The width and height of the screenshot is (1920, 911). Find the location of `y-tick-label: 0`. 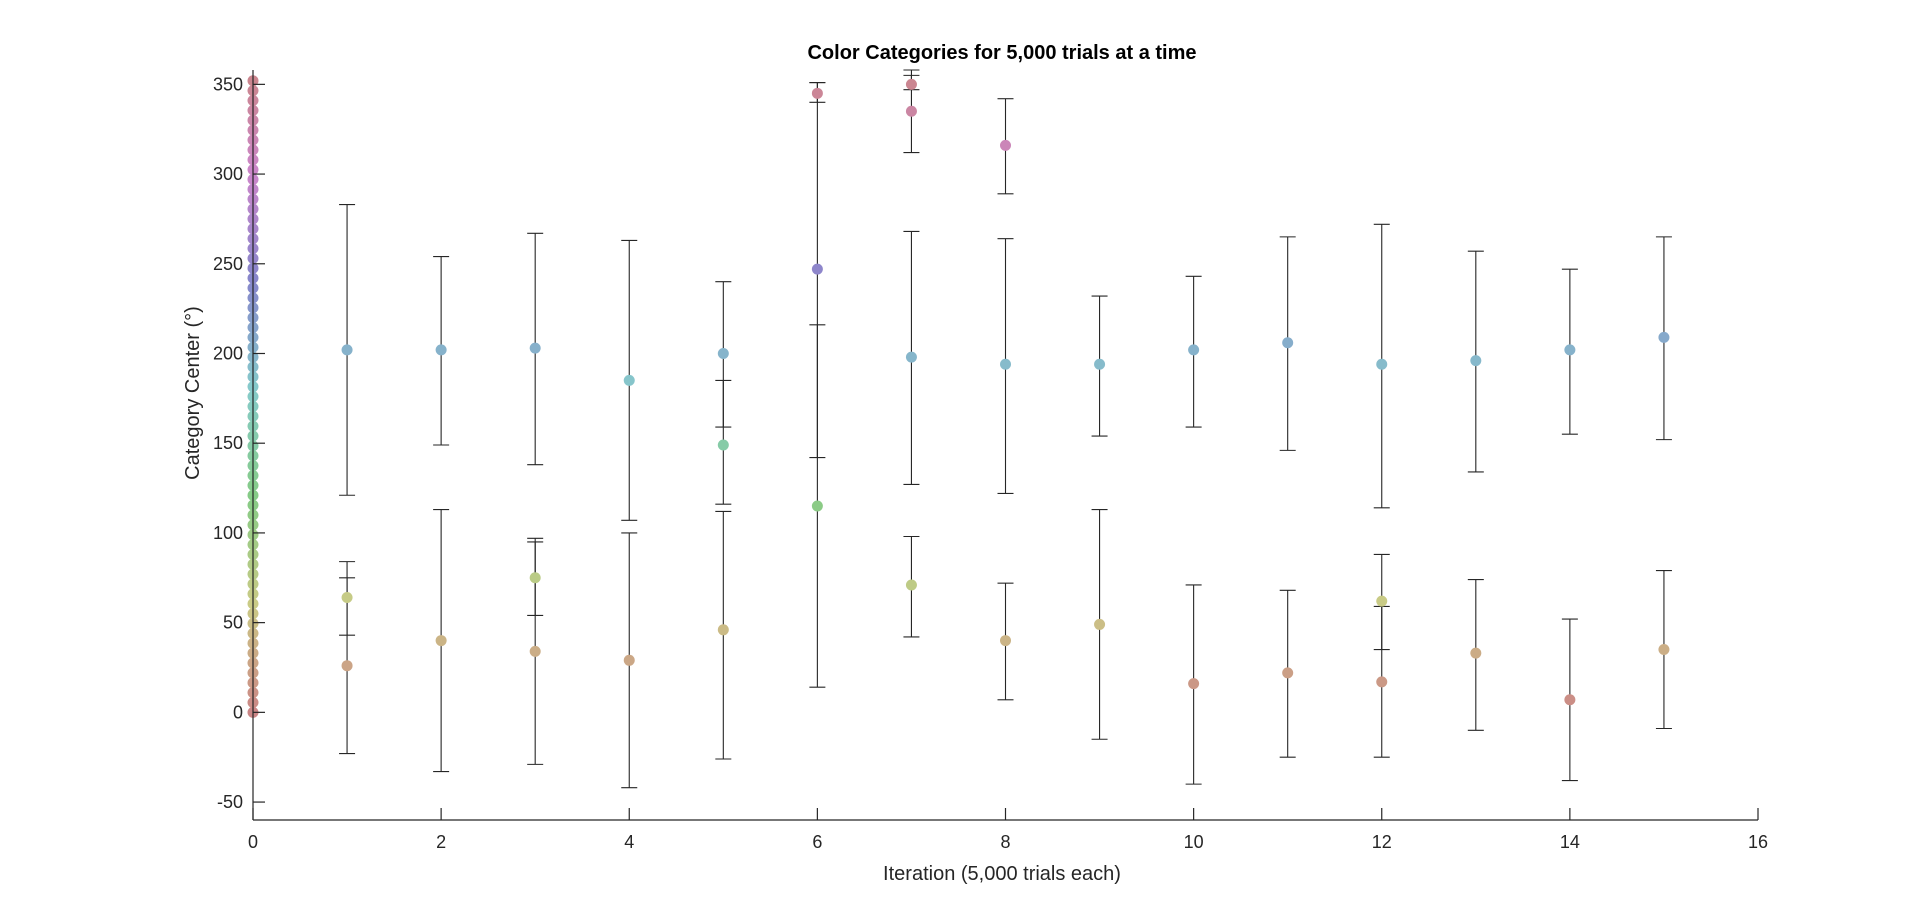

y-tick-label: 0 is located at coordinates (238, 712).